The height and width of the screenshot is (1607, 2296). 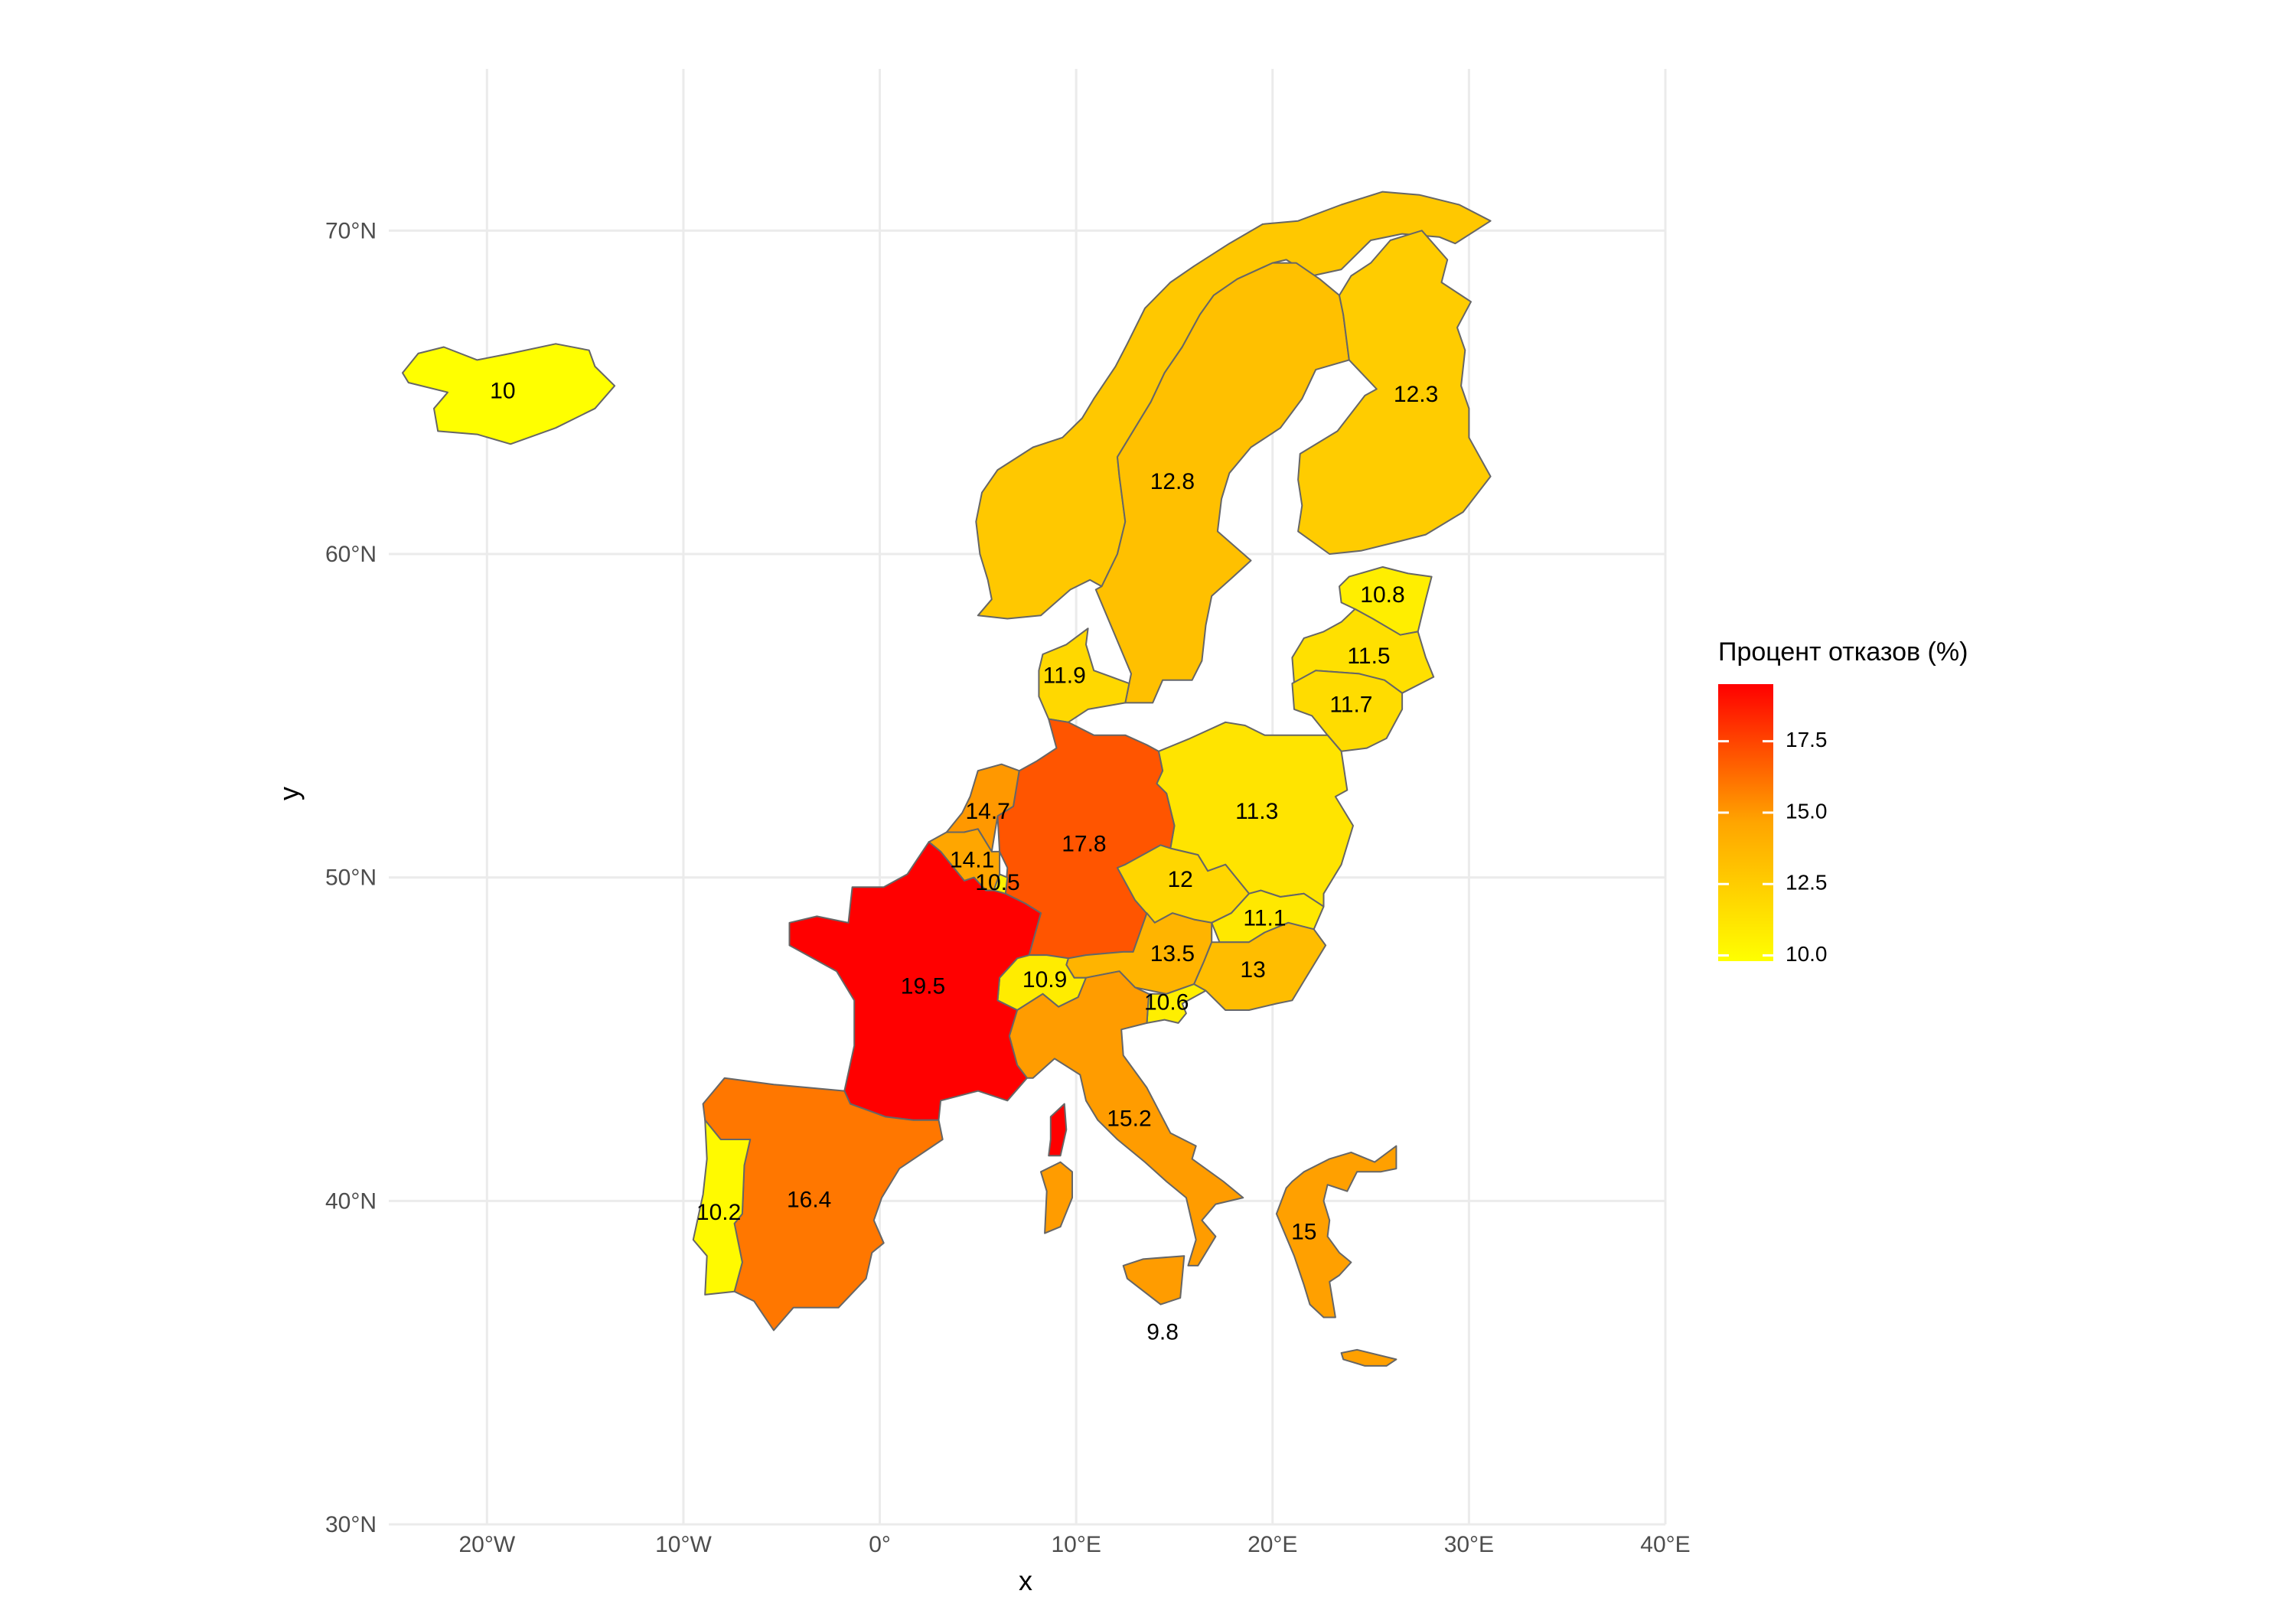 I want to click on region-corsica, so click(x=1058, y=1130).